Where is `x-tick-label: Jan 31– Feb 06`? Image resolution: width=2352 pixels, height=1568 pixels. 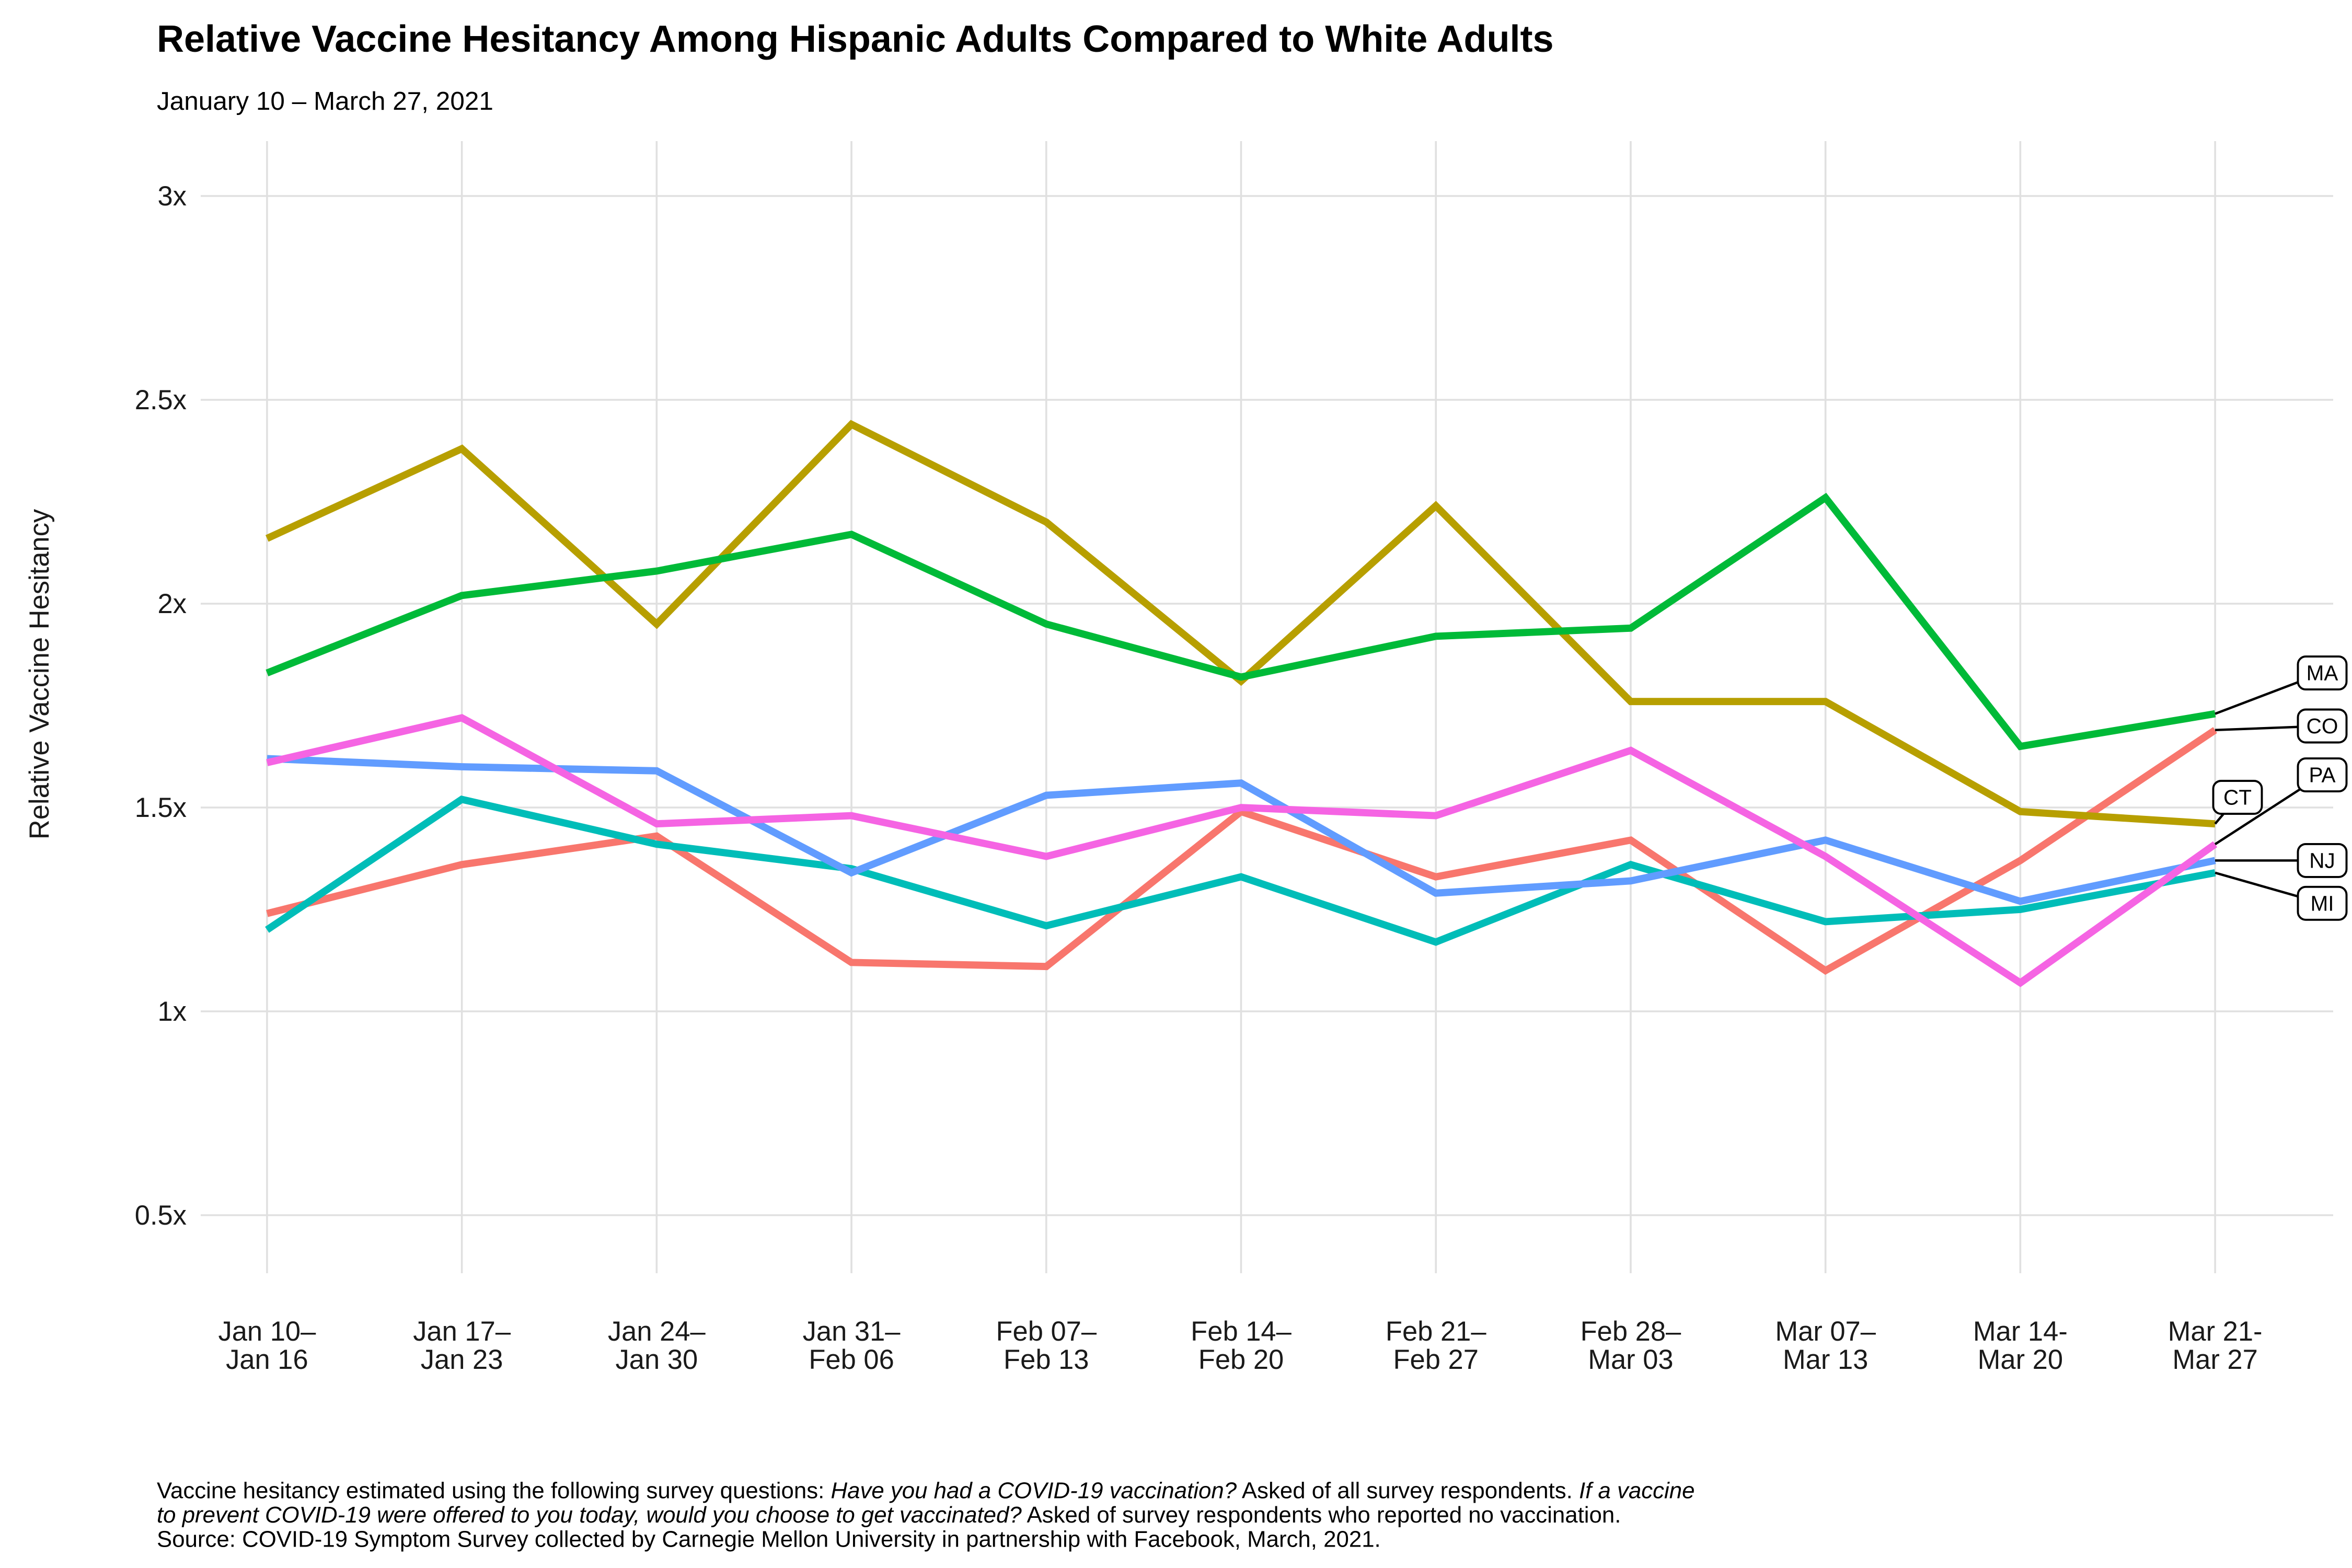
x-tick-label: Jan 31– Feb 06 is located at coordinates (852, 1345).